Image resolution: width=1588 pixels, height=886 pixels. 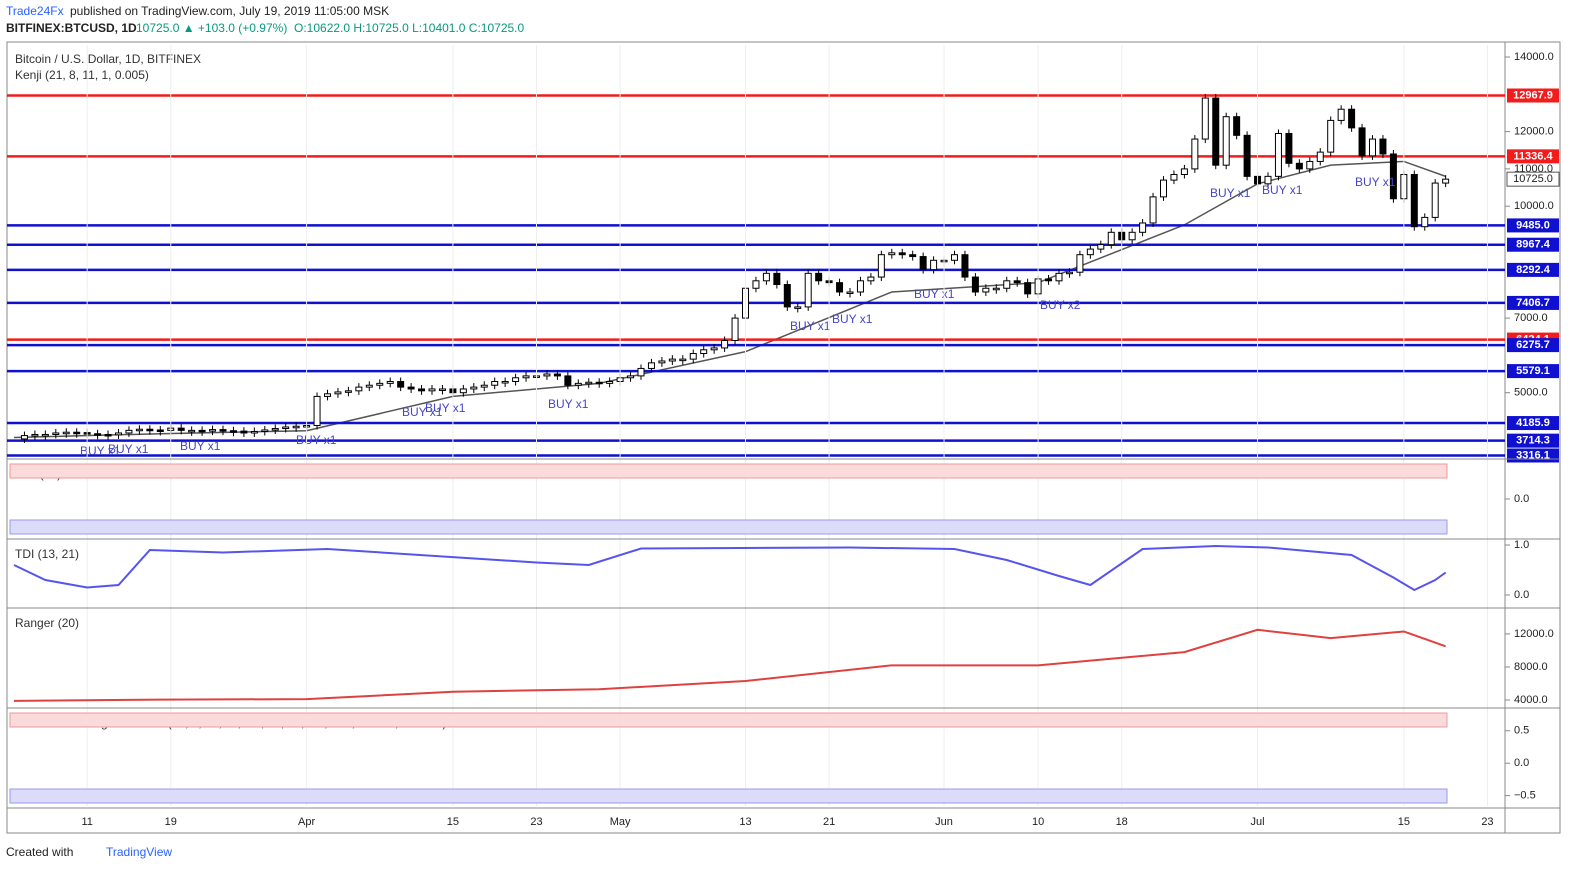 What do you see at coordinates (1533, 423) in the screenshot?
I see `level-label: 4185.9` at bounding box center [1533, 423].